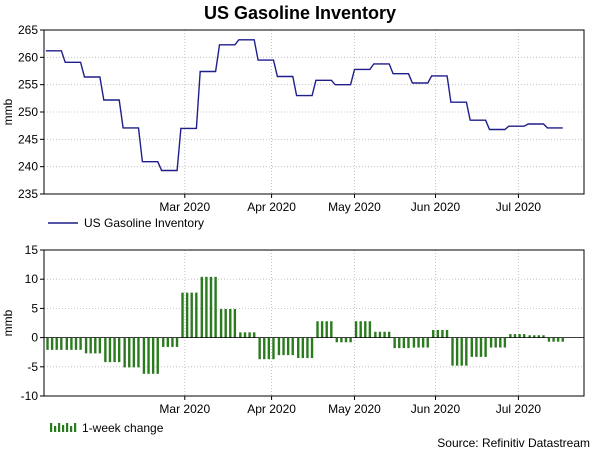 This screenshot has height=451, width=600. I want to click on bottom-legend-label: 1-week change, so click(123, 428).